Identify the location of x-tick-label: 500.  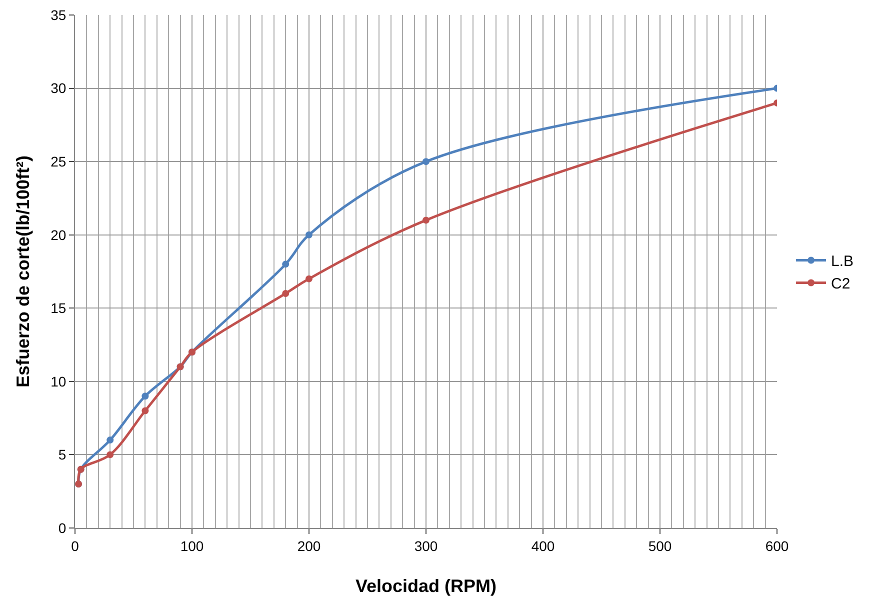
(660, 546).